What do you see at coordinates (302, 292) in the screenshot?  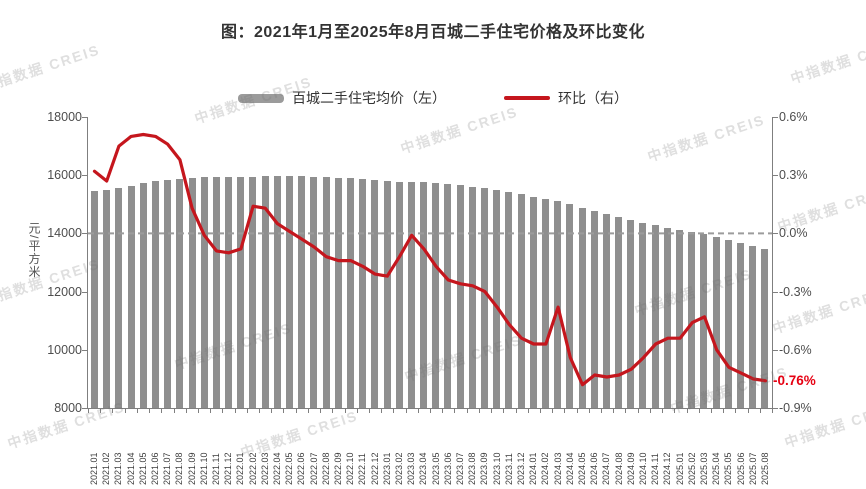 I see `bar-2022.06` at bounding box center [302, 292].